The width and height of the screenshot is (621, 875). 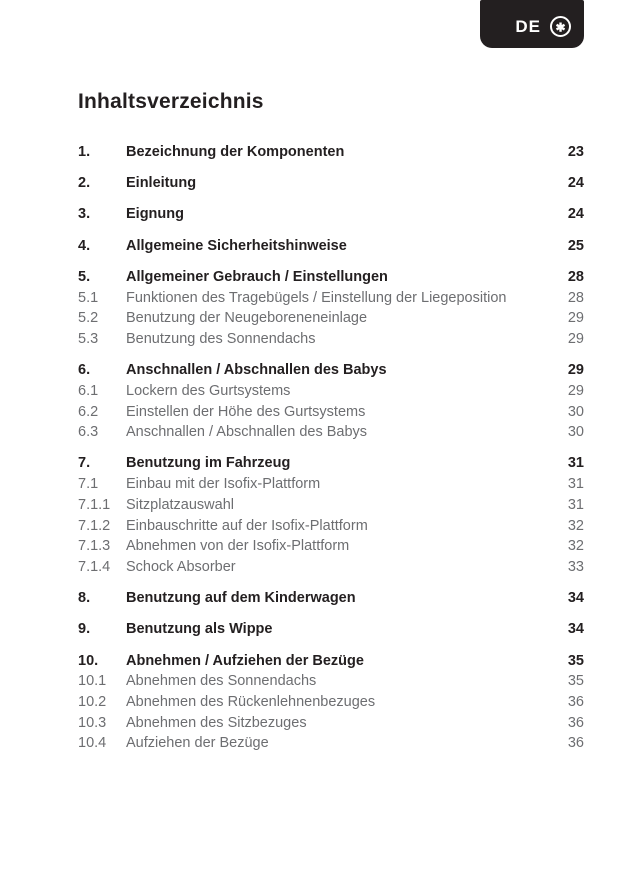 I want to click on toc-entry-number: 6.1, so click(x=88, y=390).